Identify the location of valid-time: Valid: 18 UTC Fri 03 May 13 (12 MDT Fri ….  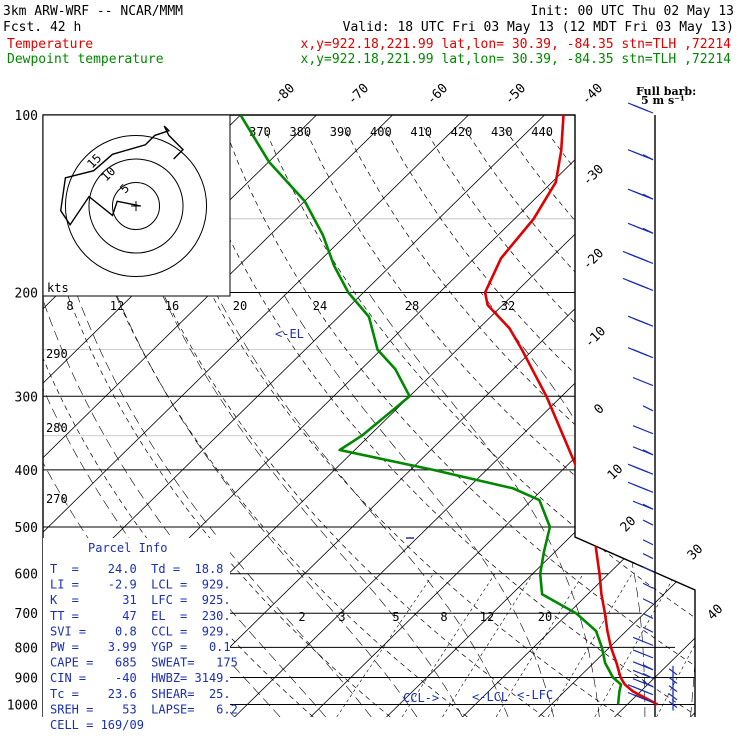
(538, 27).